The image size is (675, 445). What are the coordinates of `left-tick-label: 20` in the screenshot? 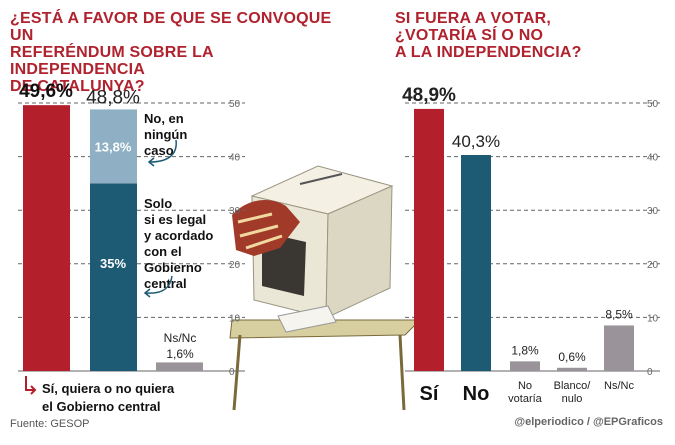 It's located at (235, 265).